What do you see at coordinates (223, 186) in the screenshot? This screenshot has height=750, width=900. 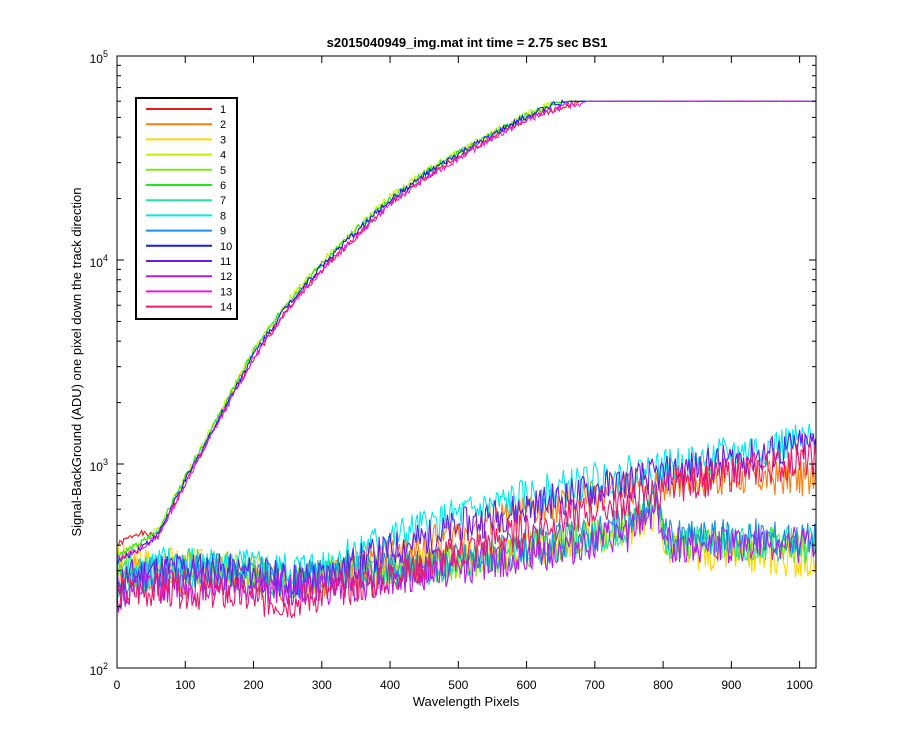 I see `legend-label: 6` at bounding box center [223, 186].